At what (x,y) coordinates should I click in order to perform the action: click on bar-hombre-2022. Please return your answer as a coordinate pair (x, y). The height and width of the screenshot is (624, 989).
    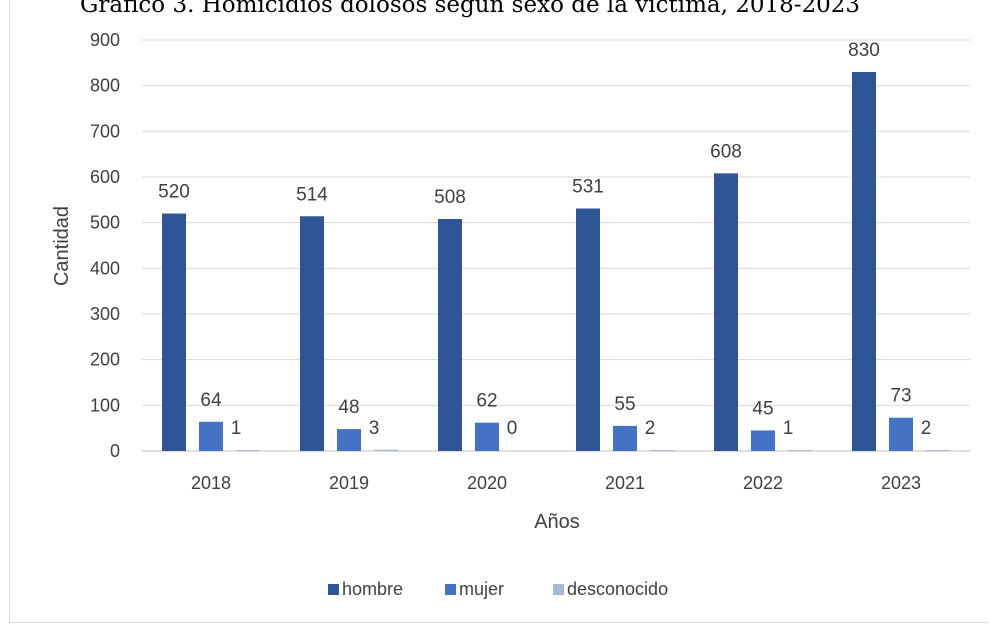
    Looking at the image, I should click on (726, 312).